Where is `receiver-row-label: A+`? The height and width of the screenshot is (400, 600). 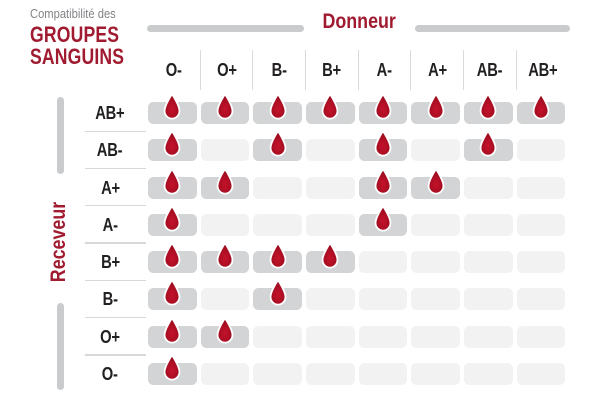 receiver-row-label: A+ is located at coordinates (110, 187).